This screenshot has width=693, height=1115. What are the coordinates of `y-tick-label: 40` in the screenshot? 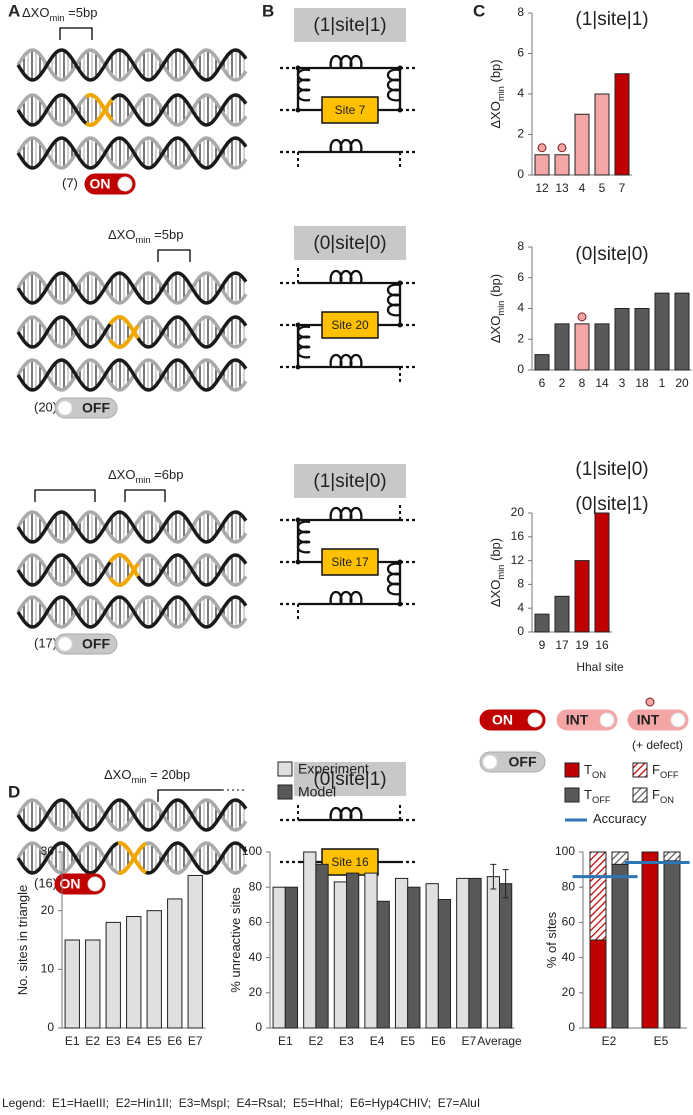 It's located at (256, 957).